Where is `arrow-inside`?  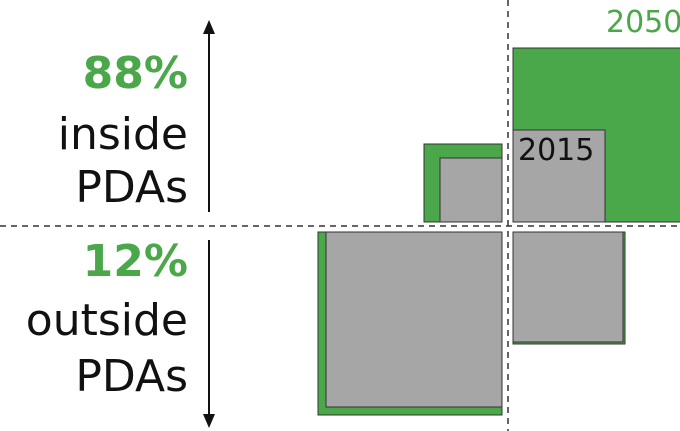
arrow-inside is located at coordinates (209, 116).